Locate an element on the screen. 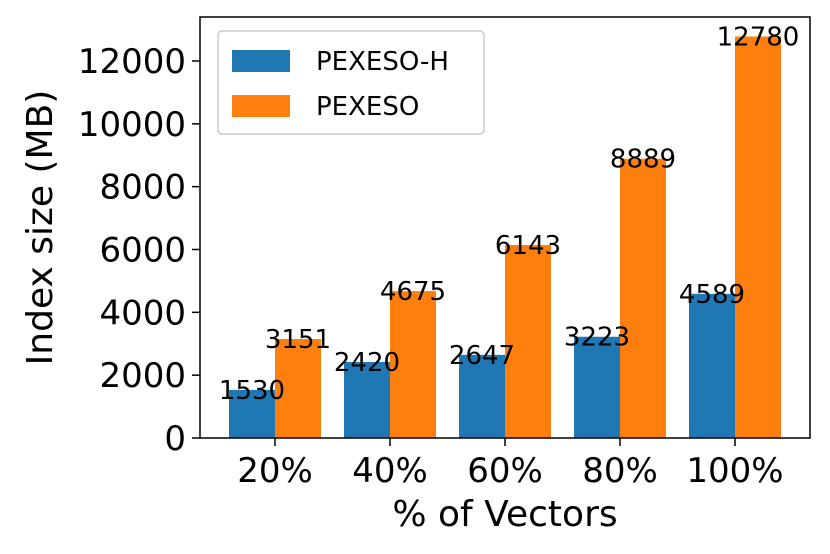 The width and height of the screenshot is (830, 554). data-label-pexeso-h-80pct: 3223 is located at coordinates (597, 338).